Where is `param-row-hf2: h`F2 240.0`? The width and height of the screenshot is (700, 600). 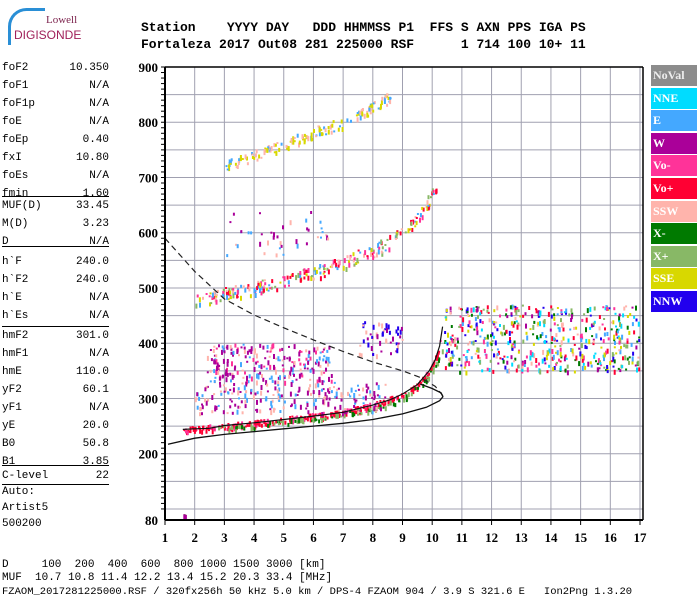
param-row-hf2: h`F2 240.0 is located at coordinates (55, 281).